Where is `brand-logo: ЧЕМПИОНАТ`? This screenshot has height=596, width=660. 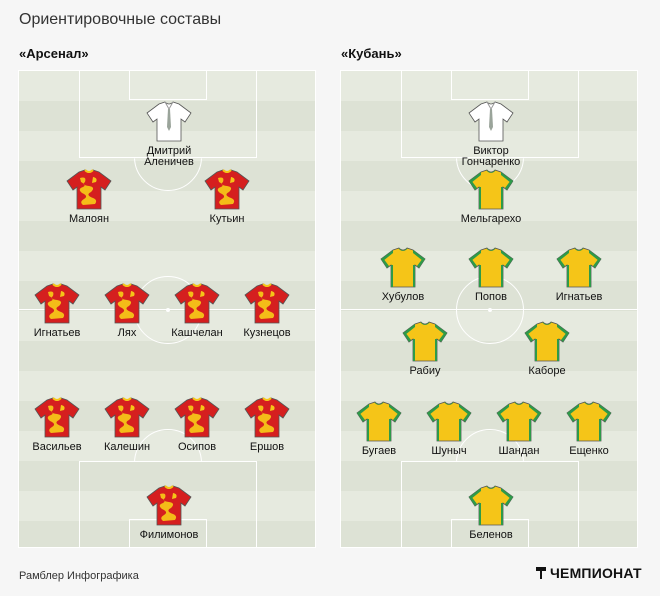
brand-logo: ЧЕМПИОНАТ is located at coordinates (588, 573).